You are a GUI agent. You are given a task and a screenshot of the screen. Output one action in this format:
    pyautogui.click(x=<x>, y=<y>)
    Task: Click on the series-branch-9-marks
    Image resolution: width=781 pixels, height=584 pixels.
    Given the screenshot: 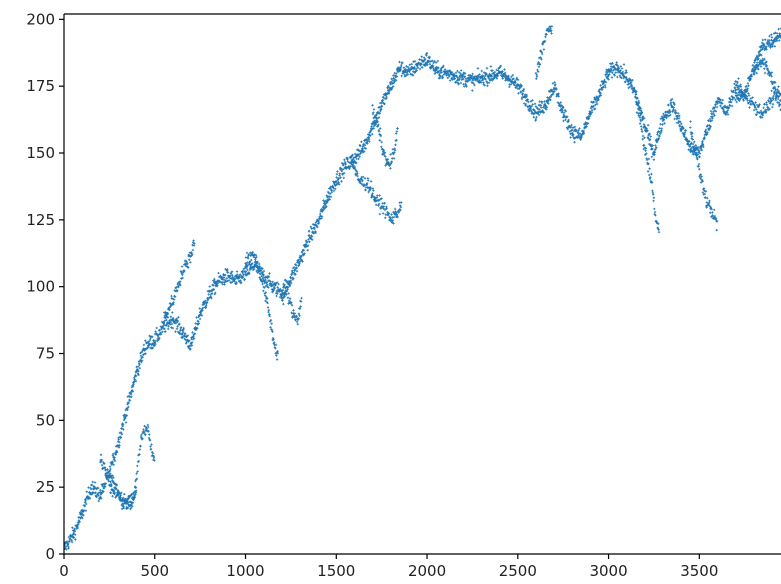 What is the action you would take?
    pyautogui.click(x=704, y=176)
    